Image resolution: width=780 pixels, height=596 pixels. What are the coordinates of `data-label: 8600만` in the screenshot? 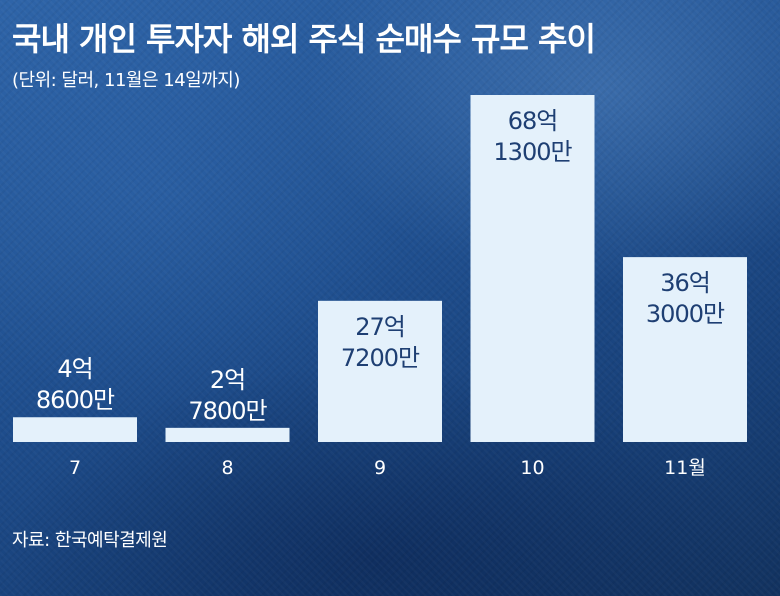 It's located at (75, 400).